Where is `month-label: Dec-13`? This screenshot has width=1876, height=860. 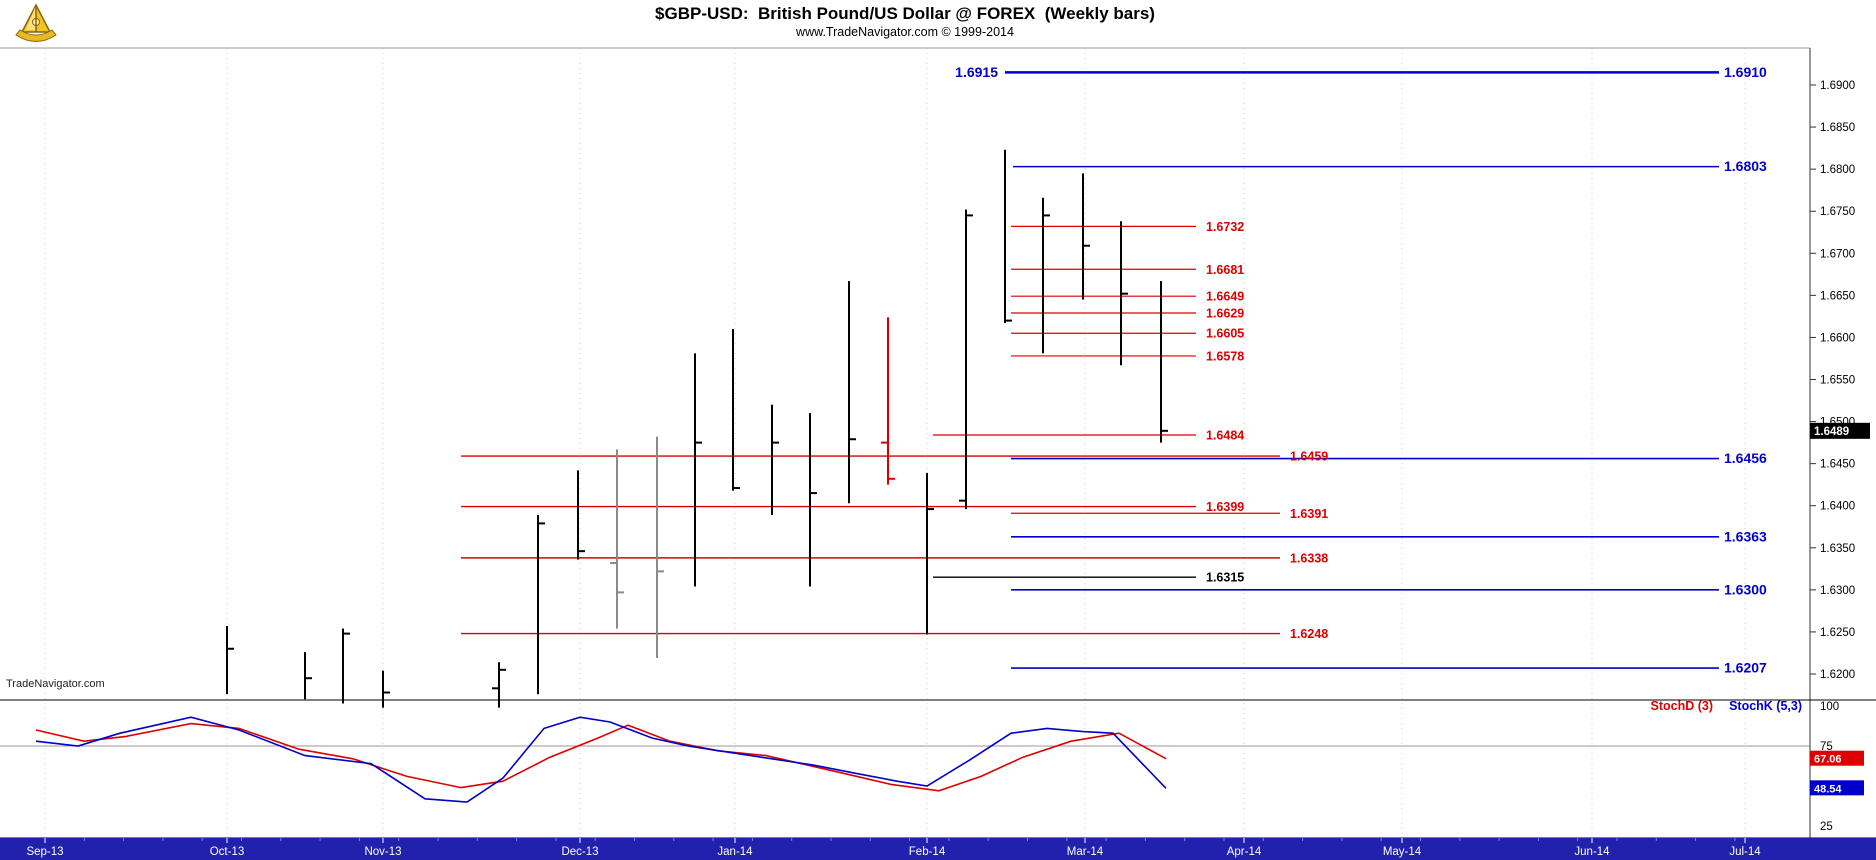
month-label: Dec-13 is located at coordinates (579, 852).